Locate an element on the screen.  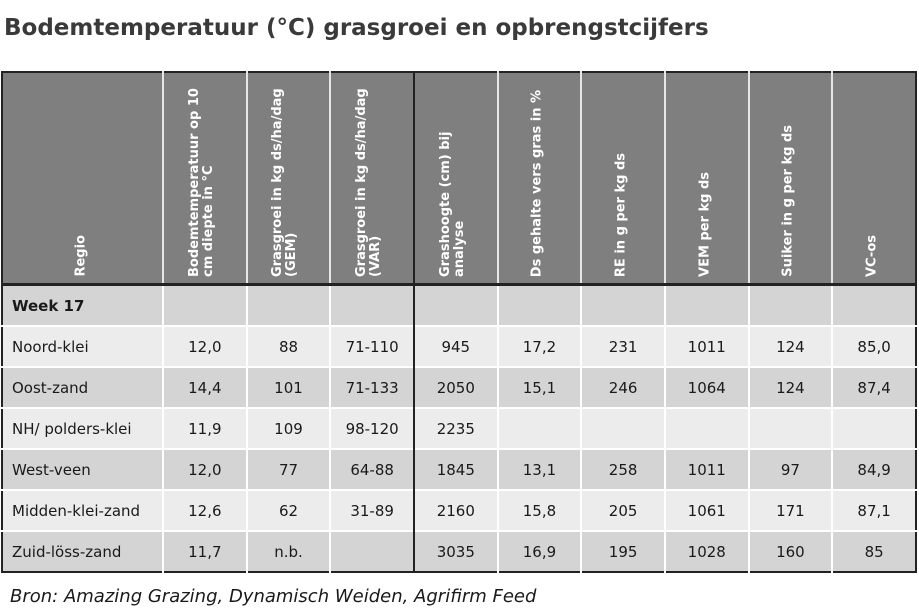
table-cell: 171 is located at coordinates (791, 510).